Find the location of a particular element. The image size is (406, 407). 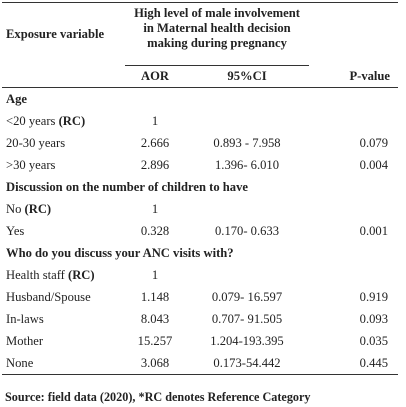

row-label: Mother is located at coordinates (25, 340).